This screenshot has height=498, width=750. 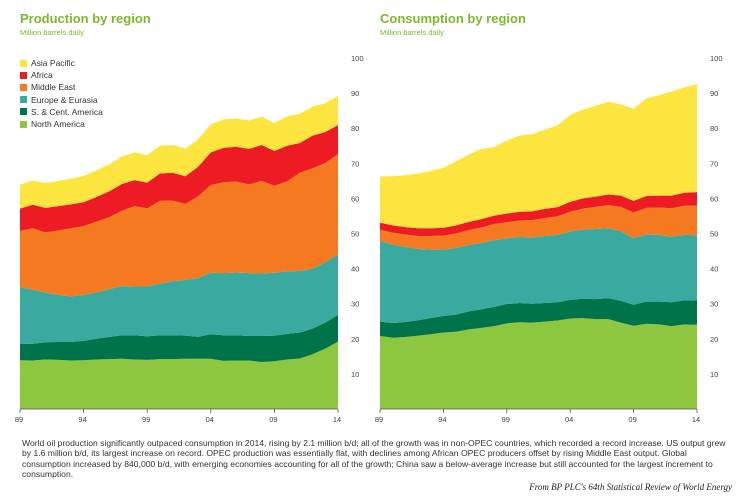 I want to click on production-y-tick-label: 40, so click(x=355, y=269).